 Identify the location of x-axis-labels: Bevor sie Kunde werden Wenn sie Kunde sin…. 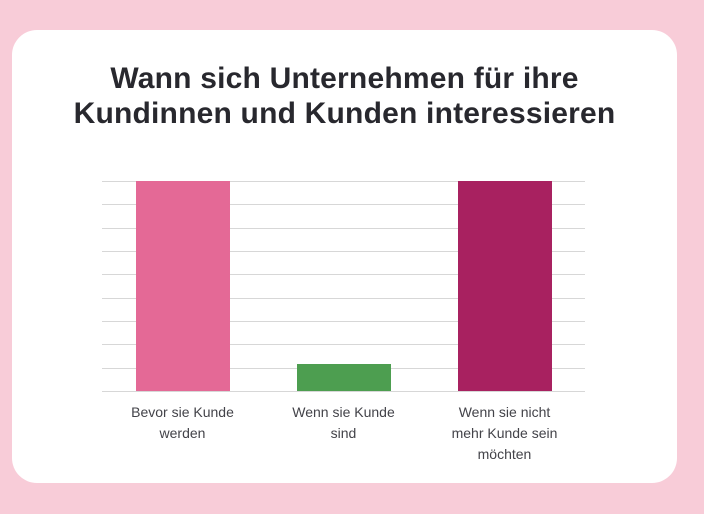
(343, 433).